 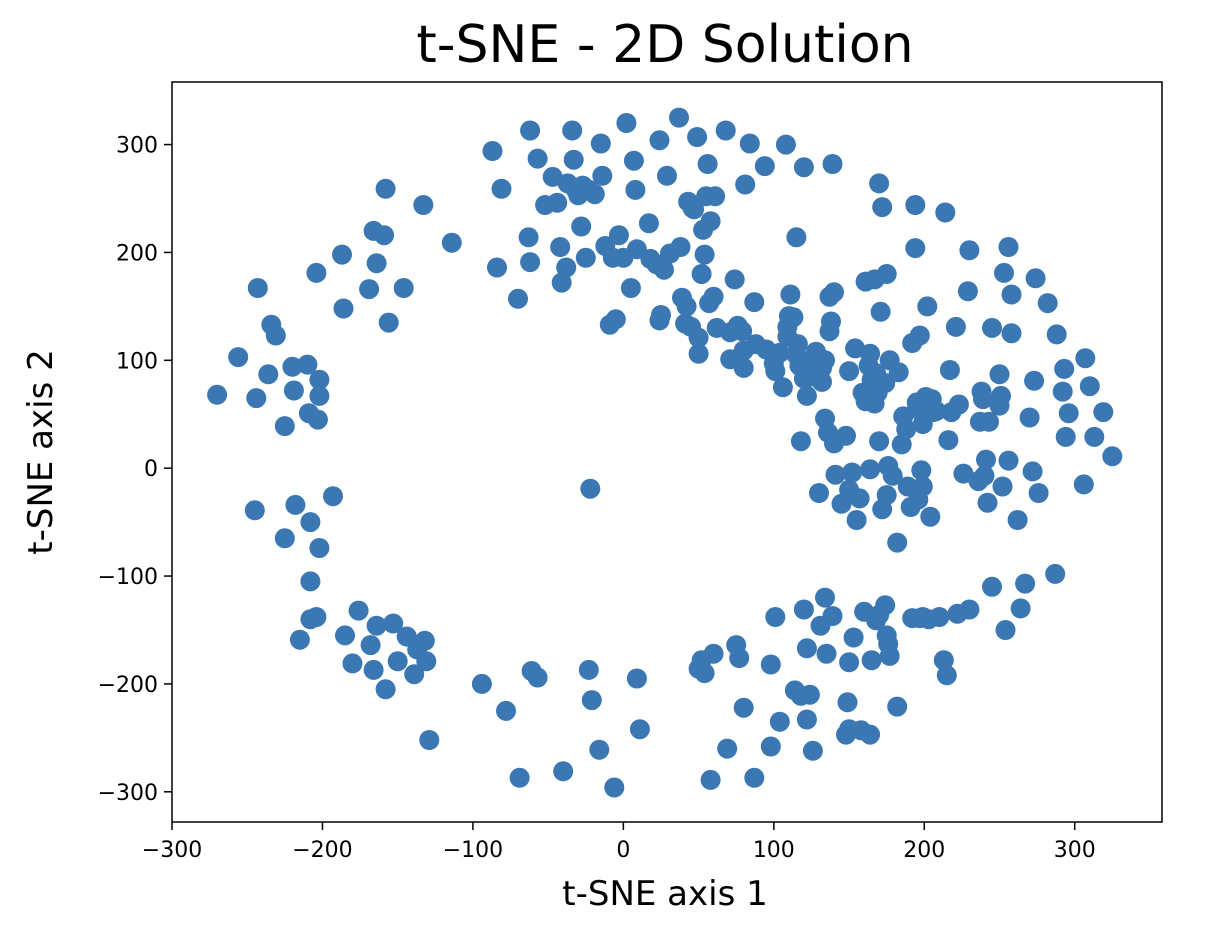 I want to click on x-tick-label: 300, so click(x=1075, y=850).